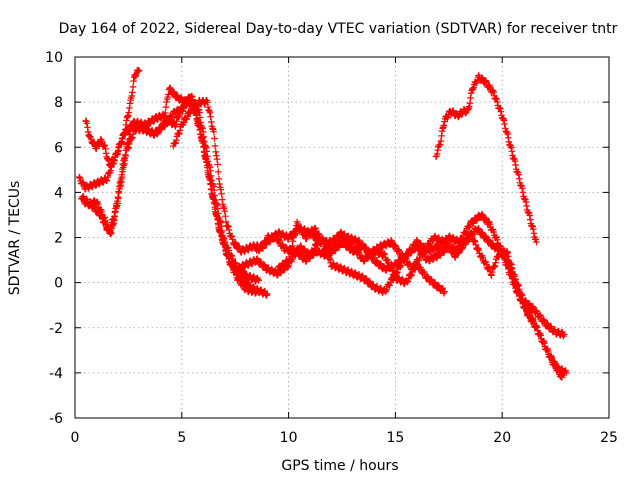 This screenshot has width=640, height=480. Describe the element at coordinates (58, 103) in the screenshot. I see `y-tick-label: 8` at that location.